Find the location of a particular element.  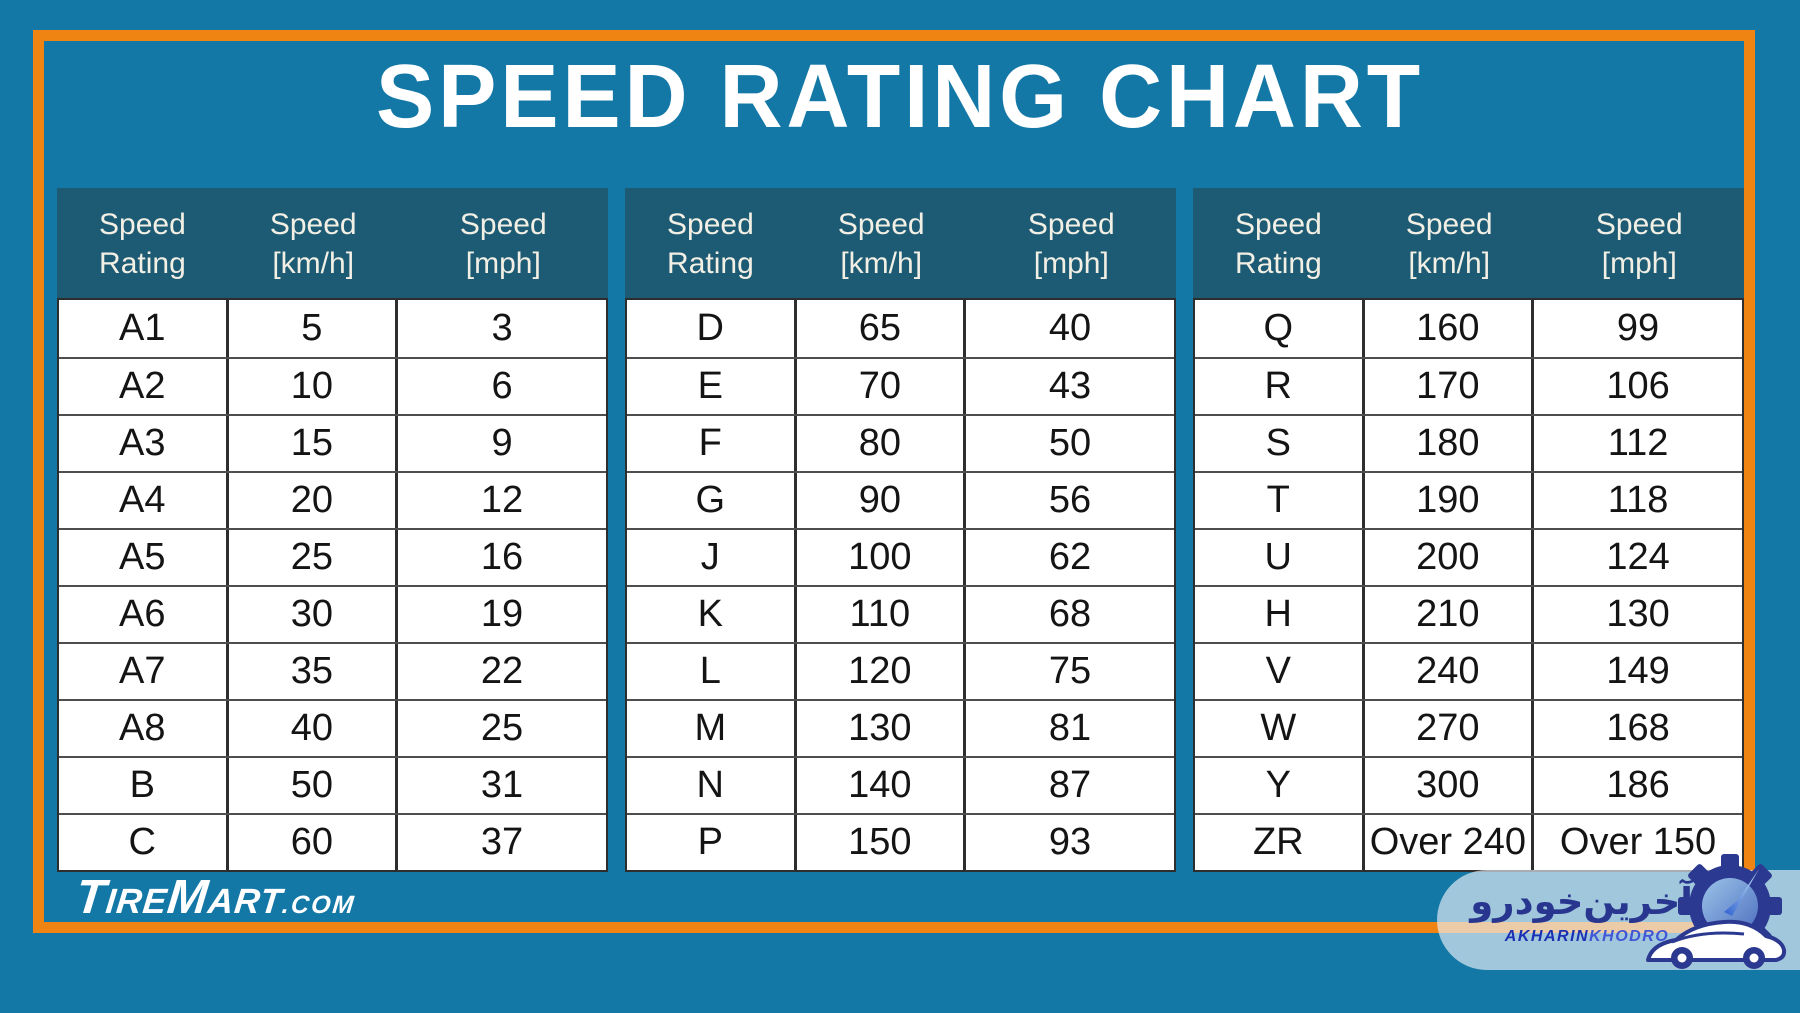

cell-speed-rating: A4 is located at coordinates (144, 500).